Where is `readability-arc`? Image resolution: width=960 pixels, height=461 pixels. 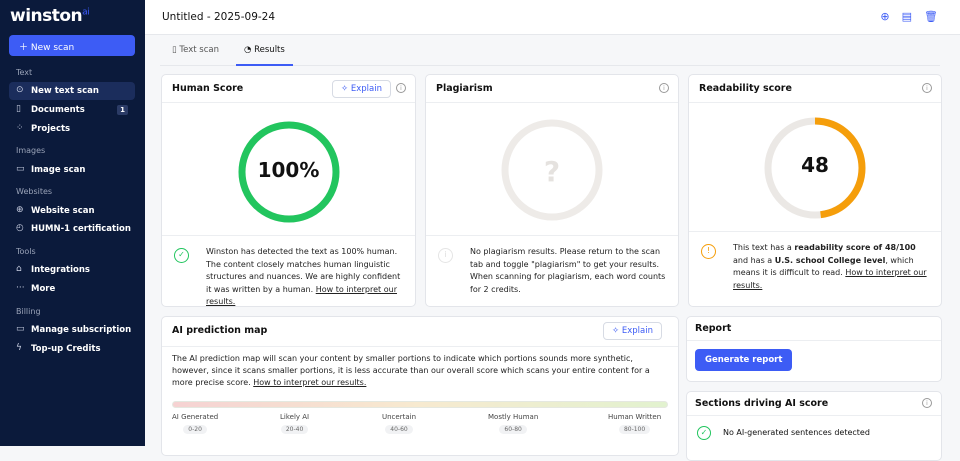 readability-arc is located at coordinates (815, 168).